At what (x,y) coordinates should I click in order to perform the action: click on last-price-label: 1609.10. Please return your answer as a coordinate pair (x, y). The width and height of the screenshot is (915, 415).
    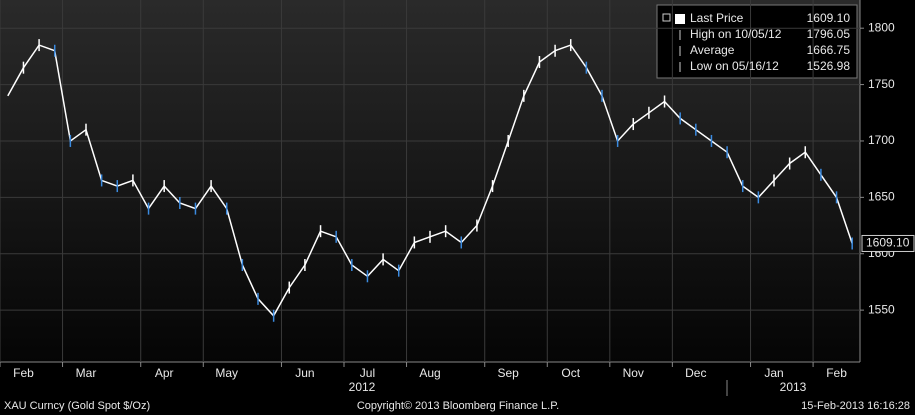
    Looking at the image, I should click on (888, 243).